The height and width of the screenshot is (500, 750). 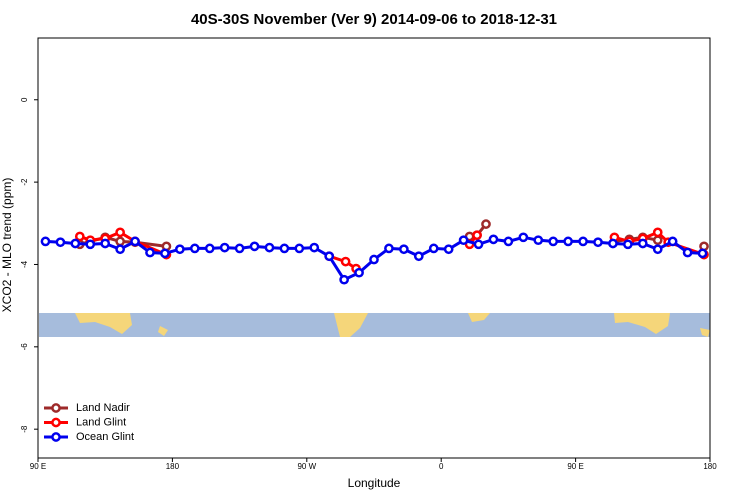 What do you see at coordinates (374, 325) in the screenshot?
I see `map-strip` at bounding box center [374, 325].